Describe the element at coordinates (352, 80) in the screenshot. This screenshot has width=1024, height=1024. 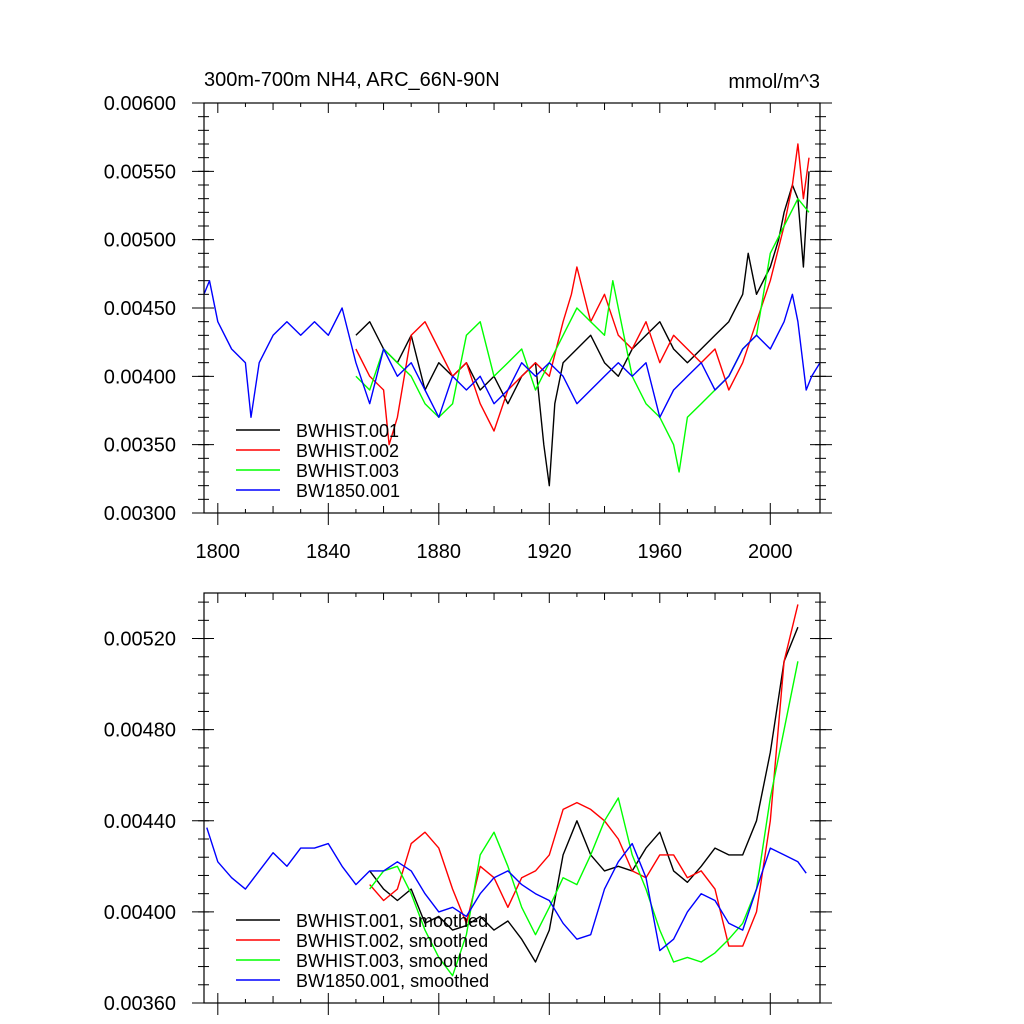
I see `top-chart-title: 300m-700m NH4, ARC_66N-90N` at that location.